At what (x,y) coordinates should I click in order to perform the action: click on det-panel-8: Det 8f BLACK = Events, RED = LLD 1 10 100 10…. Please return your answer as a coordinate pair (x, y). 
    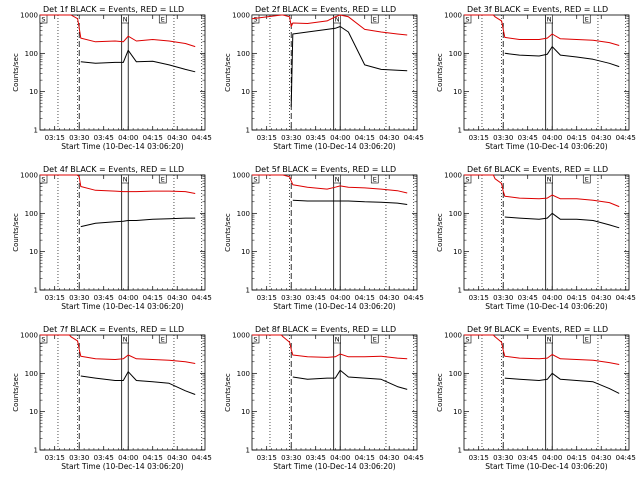
    Looking at the image, I should click on (324, 398).